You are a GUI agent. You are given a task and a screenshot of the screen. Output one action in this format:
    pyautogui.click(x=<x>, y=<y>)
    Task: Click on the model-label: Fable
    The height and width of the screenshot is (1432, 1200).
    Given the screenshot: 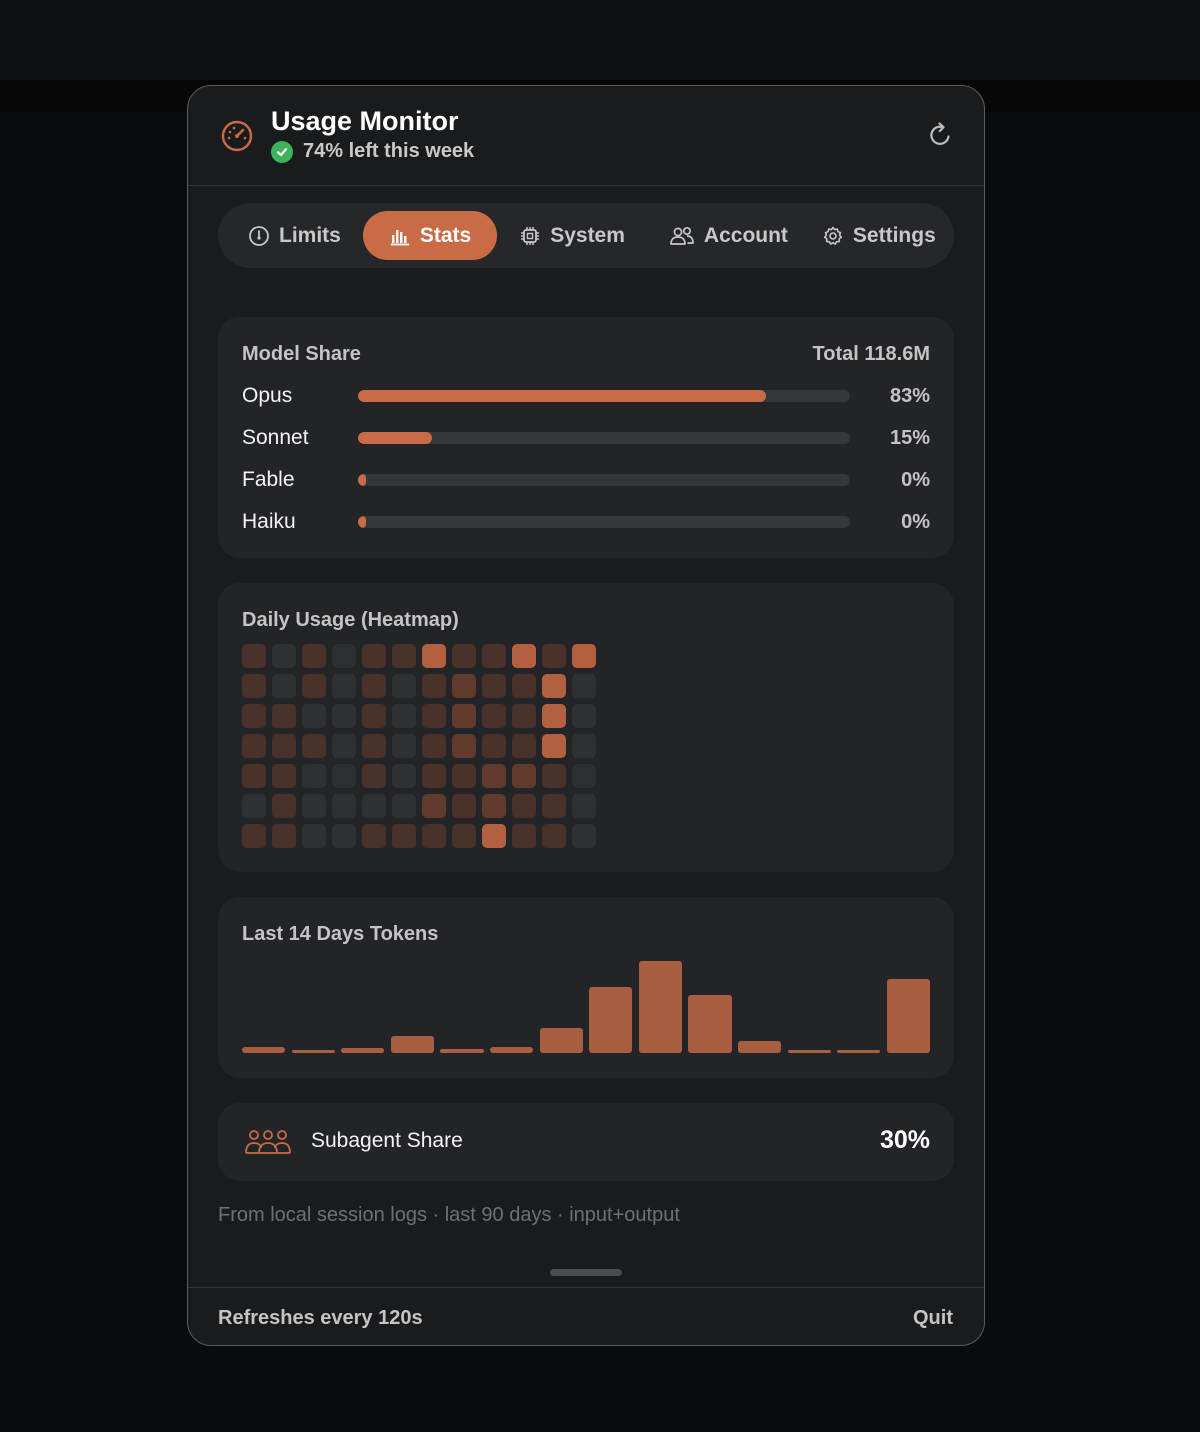 What is the action you would take?
    pyautogui.click(x=268, y=479)
    